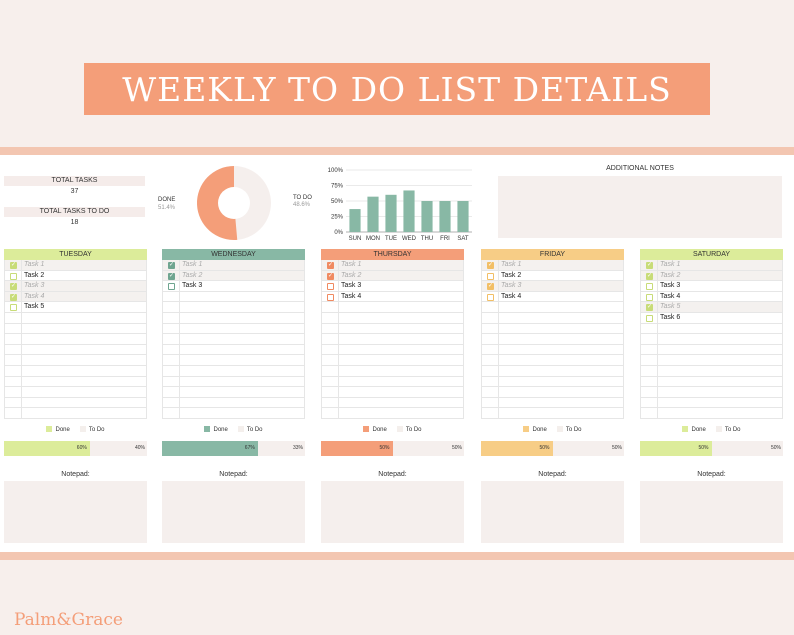 The height and width of the screenshot is (635, 794). What do you see at coordinates (712, 307) in the screenshot?
I see `task-row: ✓ Task 5` at bounding box center [712, 307].